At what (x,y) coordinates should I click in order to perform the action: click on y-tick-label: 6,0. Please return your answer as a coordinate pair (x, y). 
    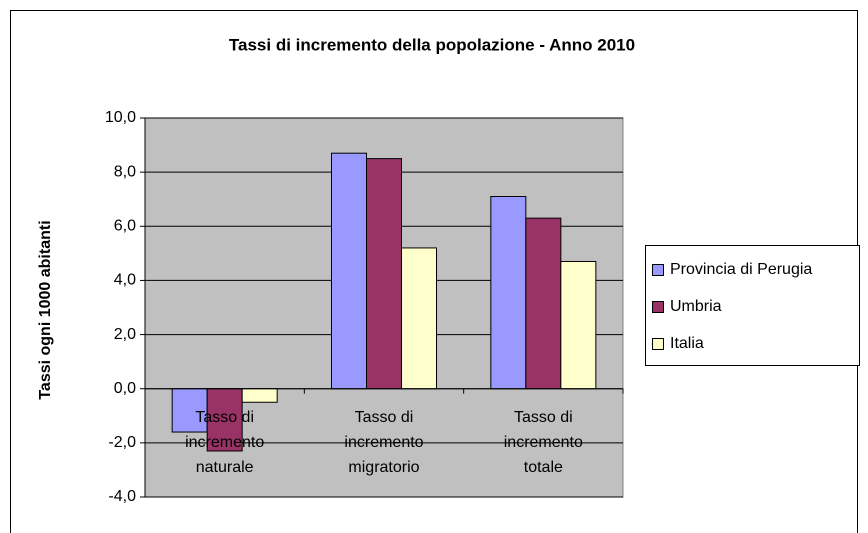
    Looking at the image, I should click on (125, 226).